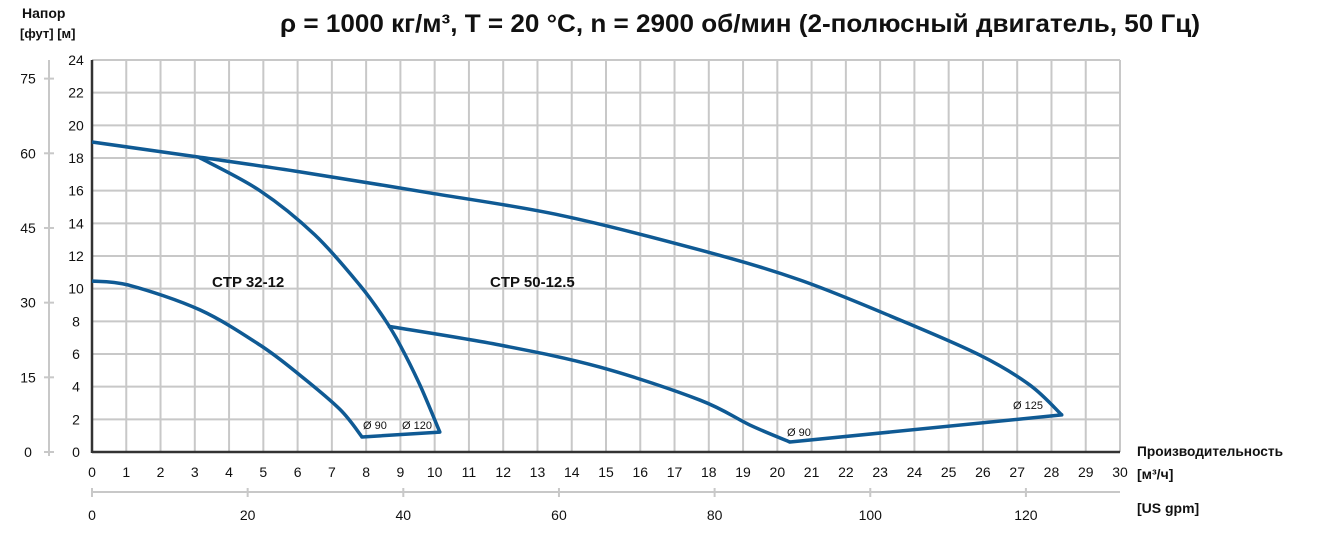 This screenshot has width=1329, height=541. Describe the element at coordinates (503, 472) in the screenshot. I see `x-tick-label: 12` at that location.